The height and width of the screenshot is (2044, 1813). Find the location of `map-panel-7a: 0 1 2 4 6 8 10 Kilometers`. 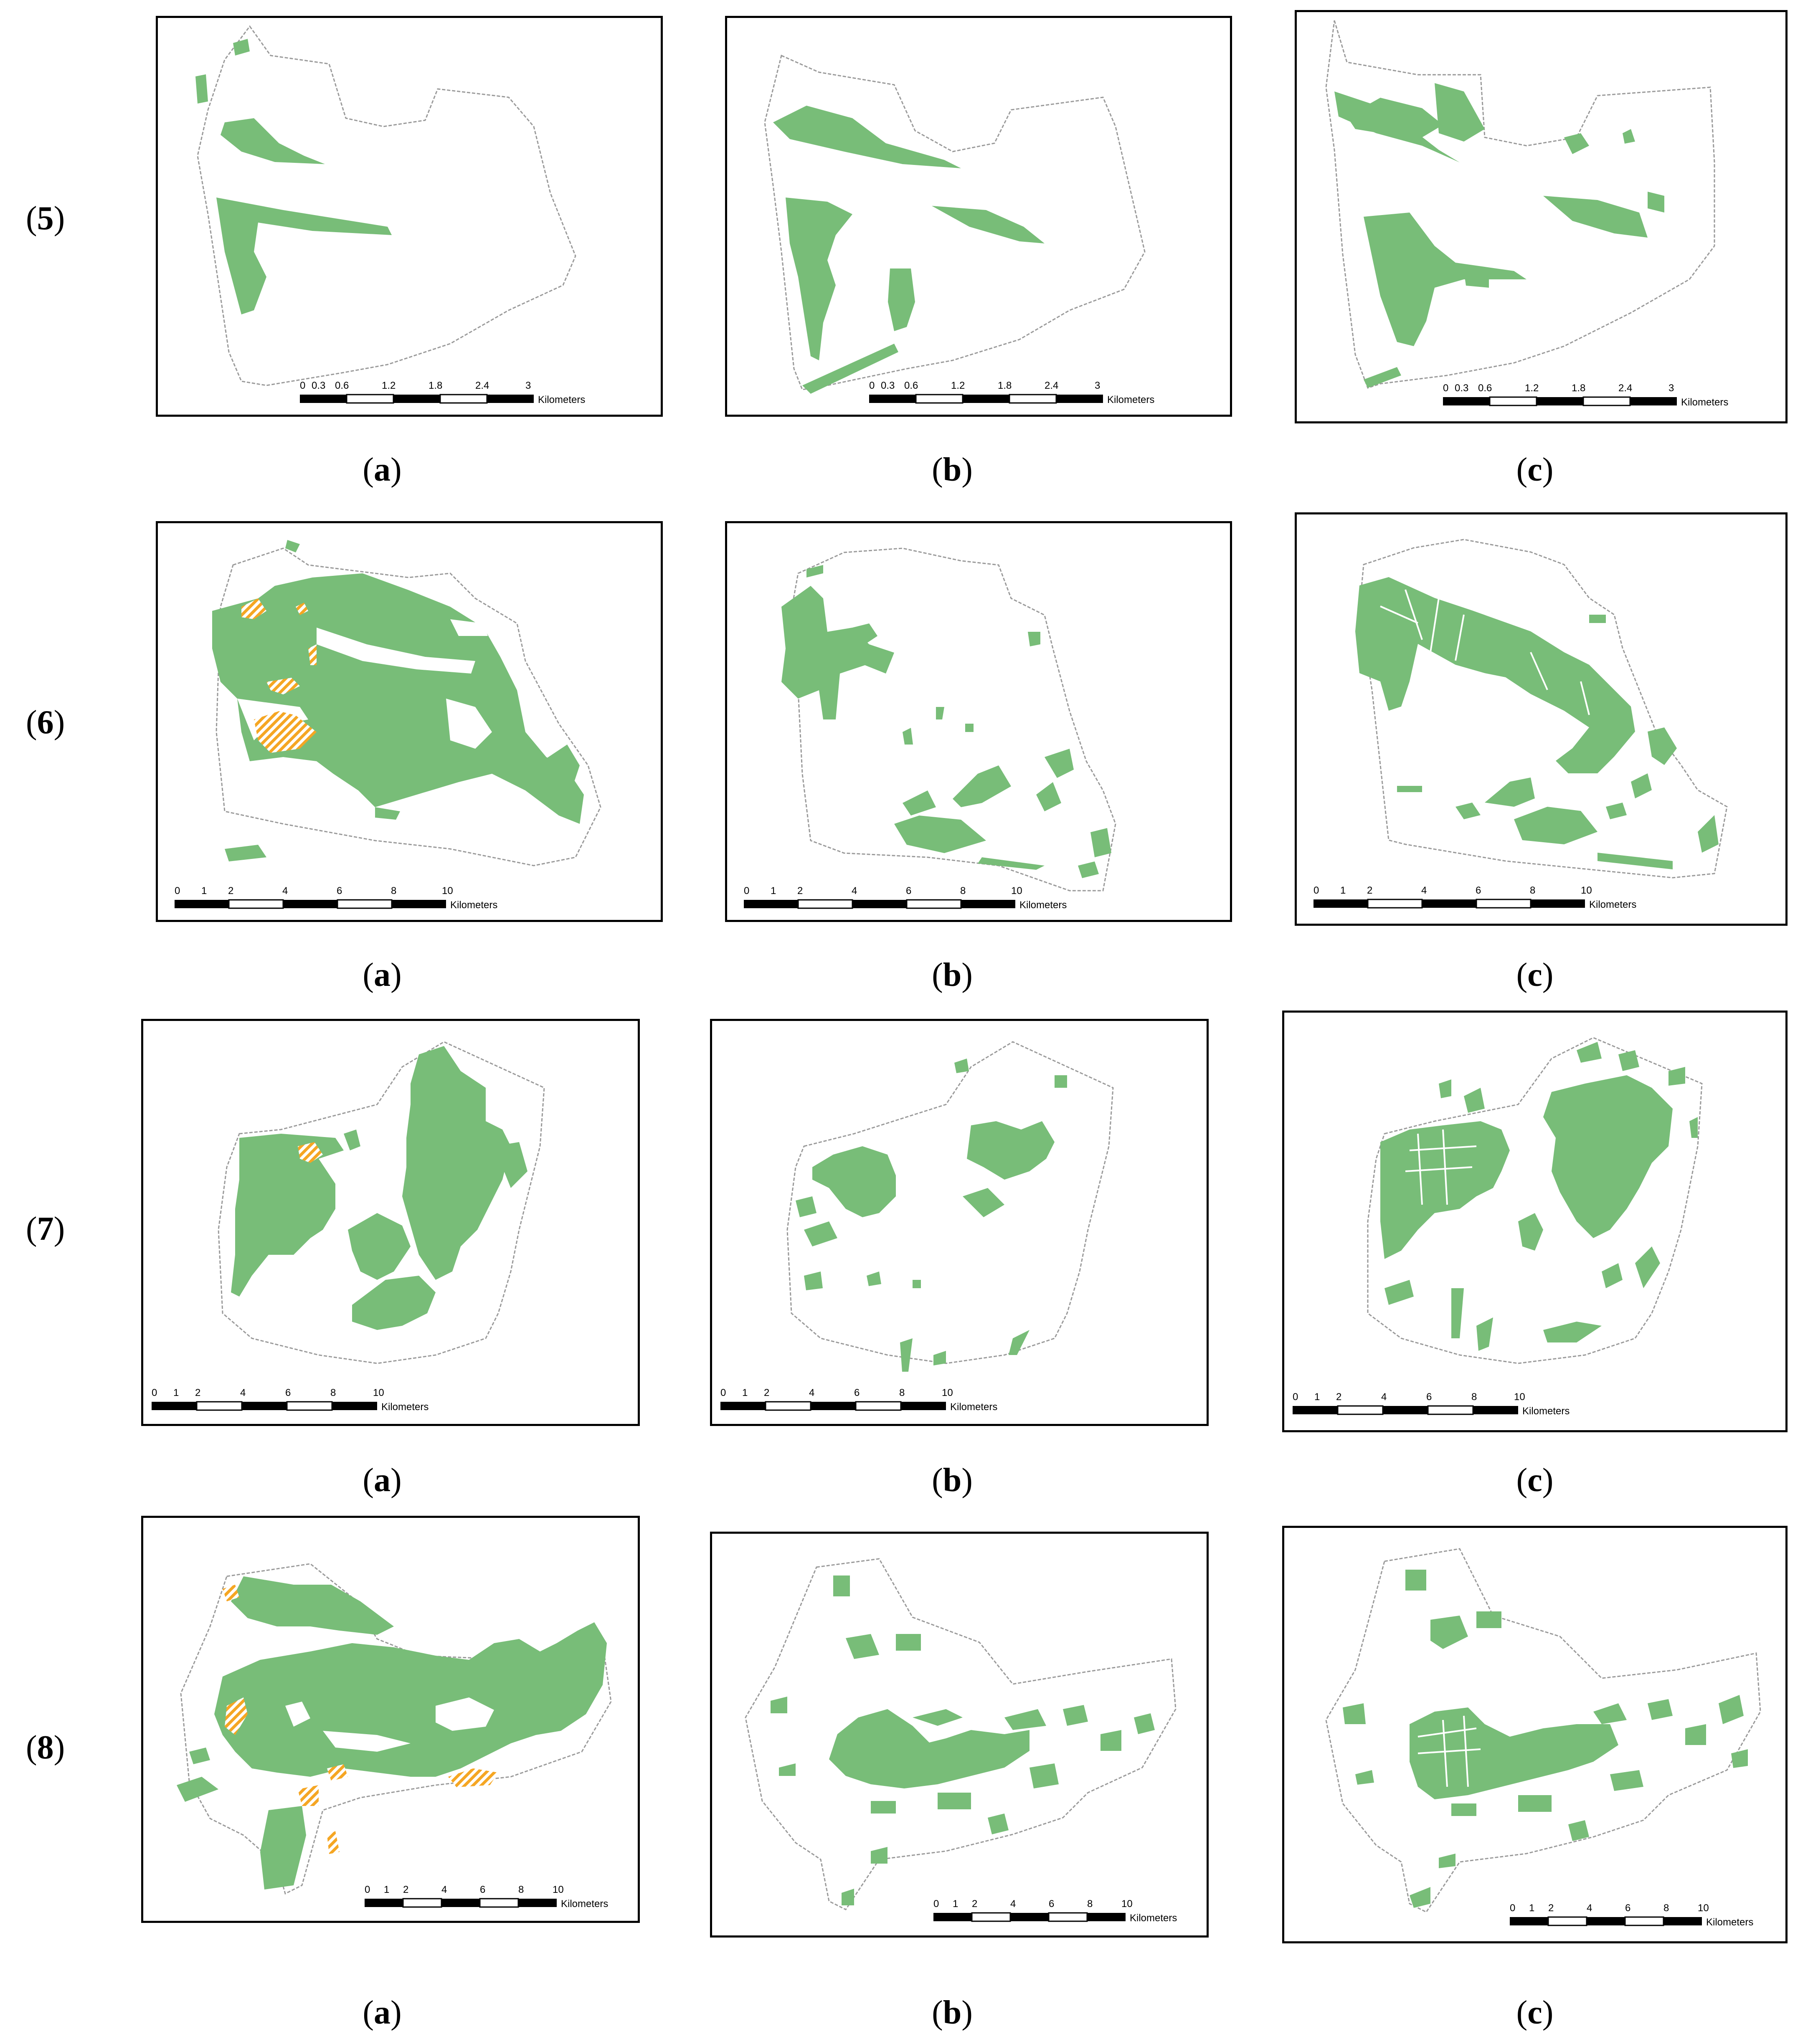

map-panel-7a: 0 1 2 4 6 8 10 Kilometers is located at coordinates (390, 1222).